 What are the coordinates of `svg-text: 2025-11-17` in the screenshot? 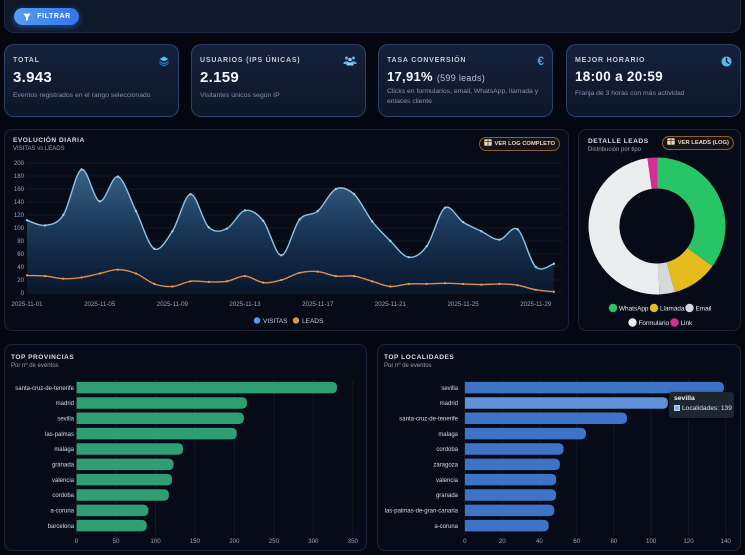 It's located at (318, 304).